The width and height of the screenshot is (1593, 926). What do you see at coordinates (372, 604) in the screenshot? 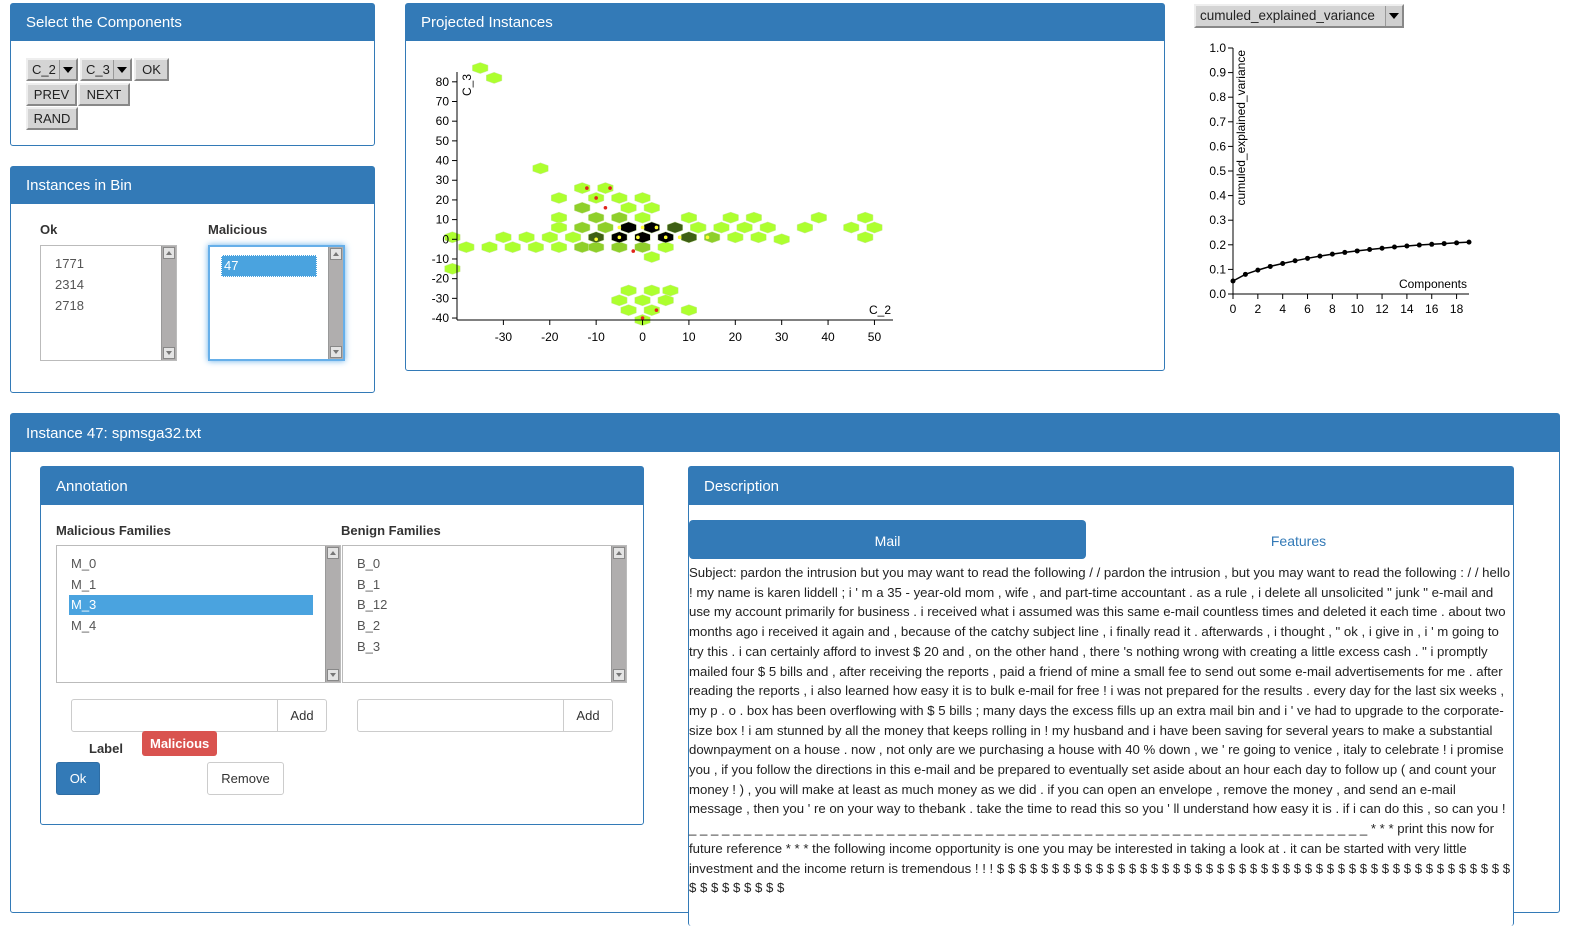
I see `list-item: B_12` at bounding box center [372, 604].